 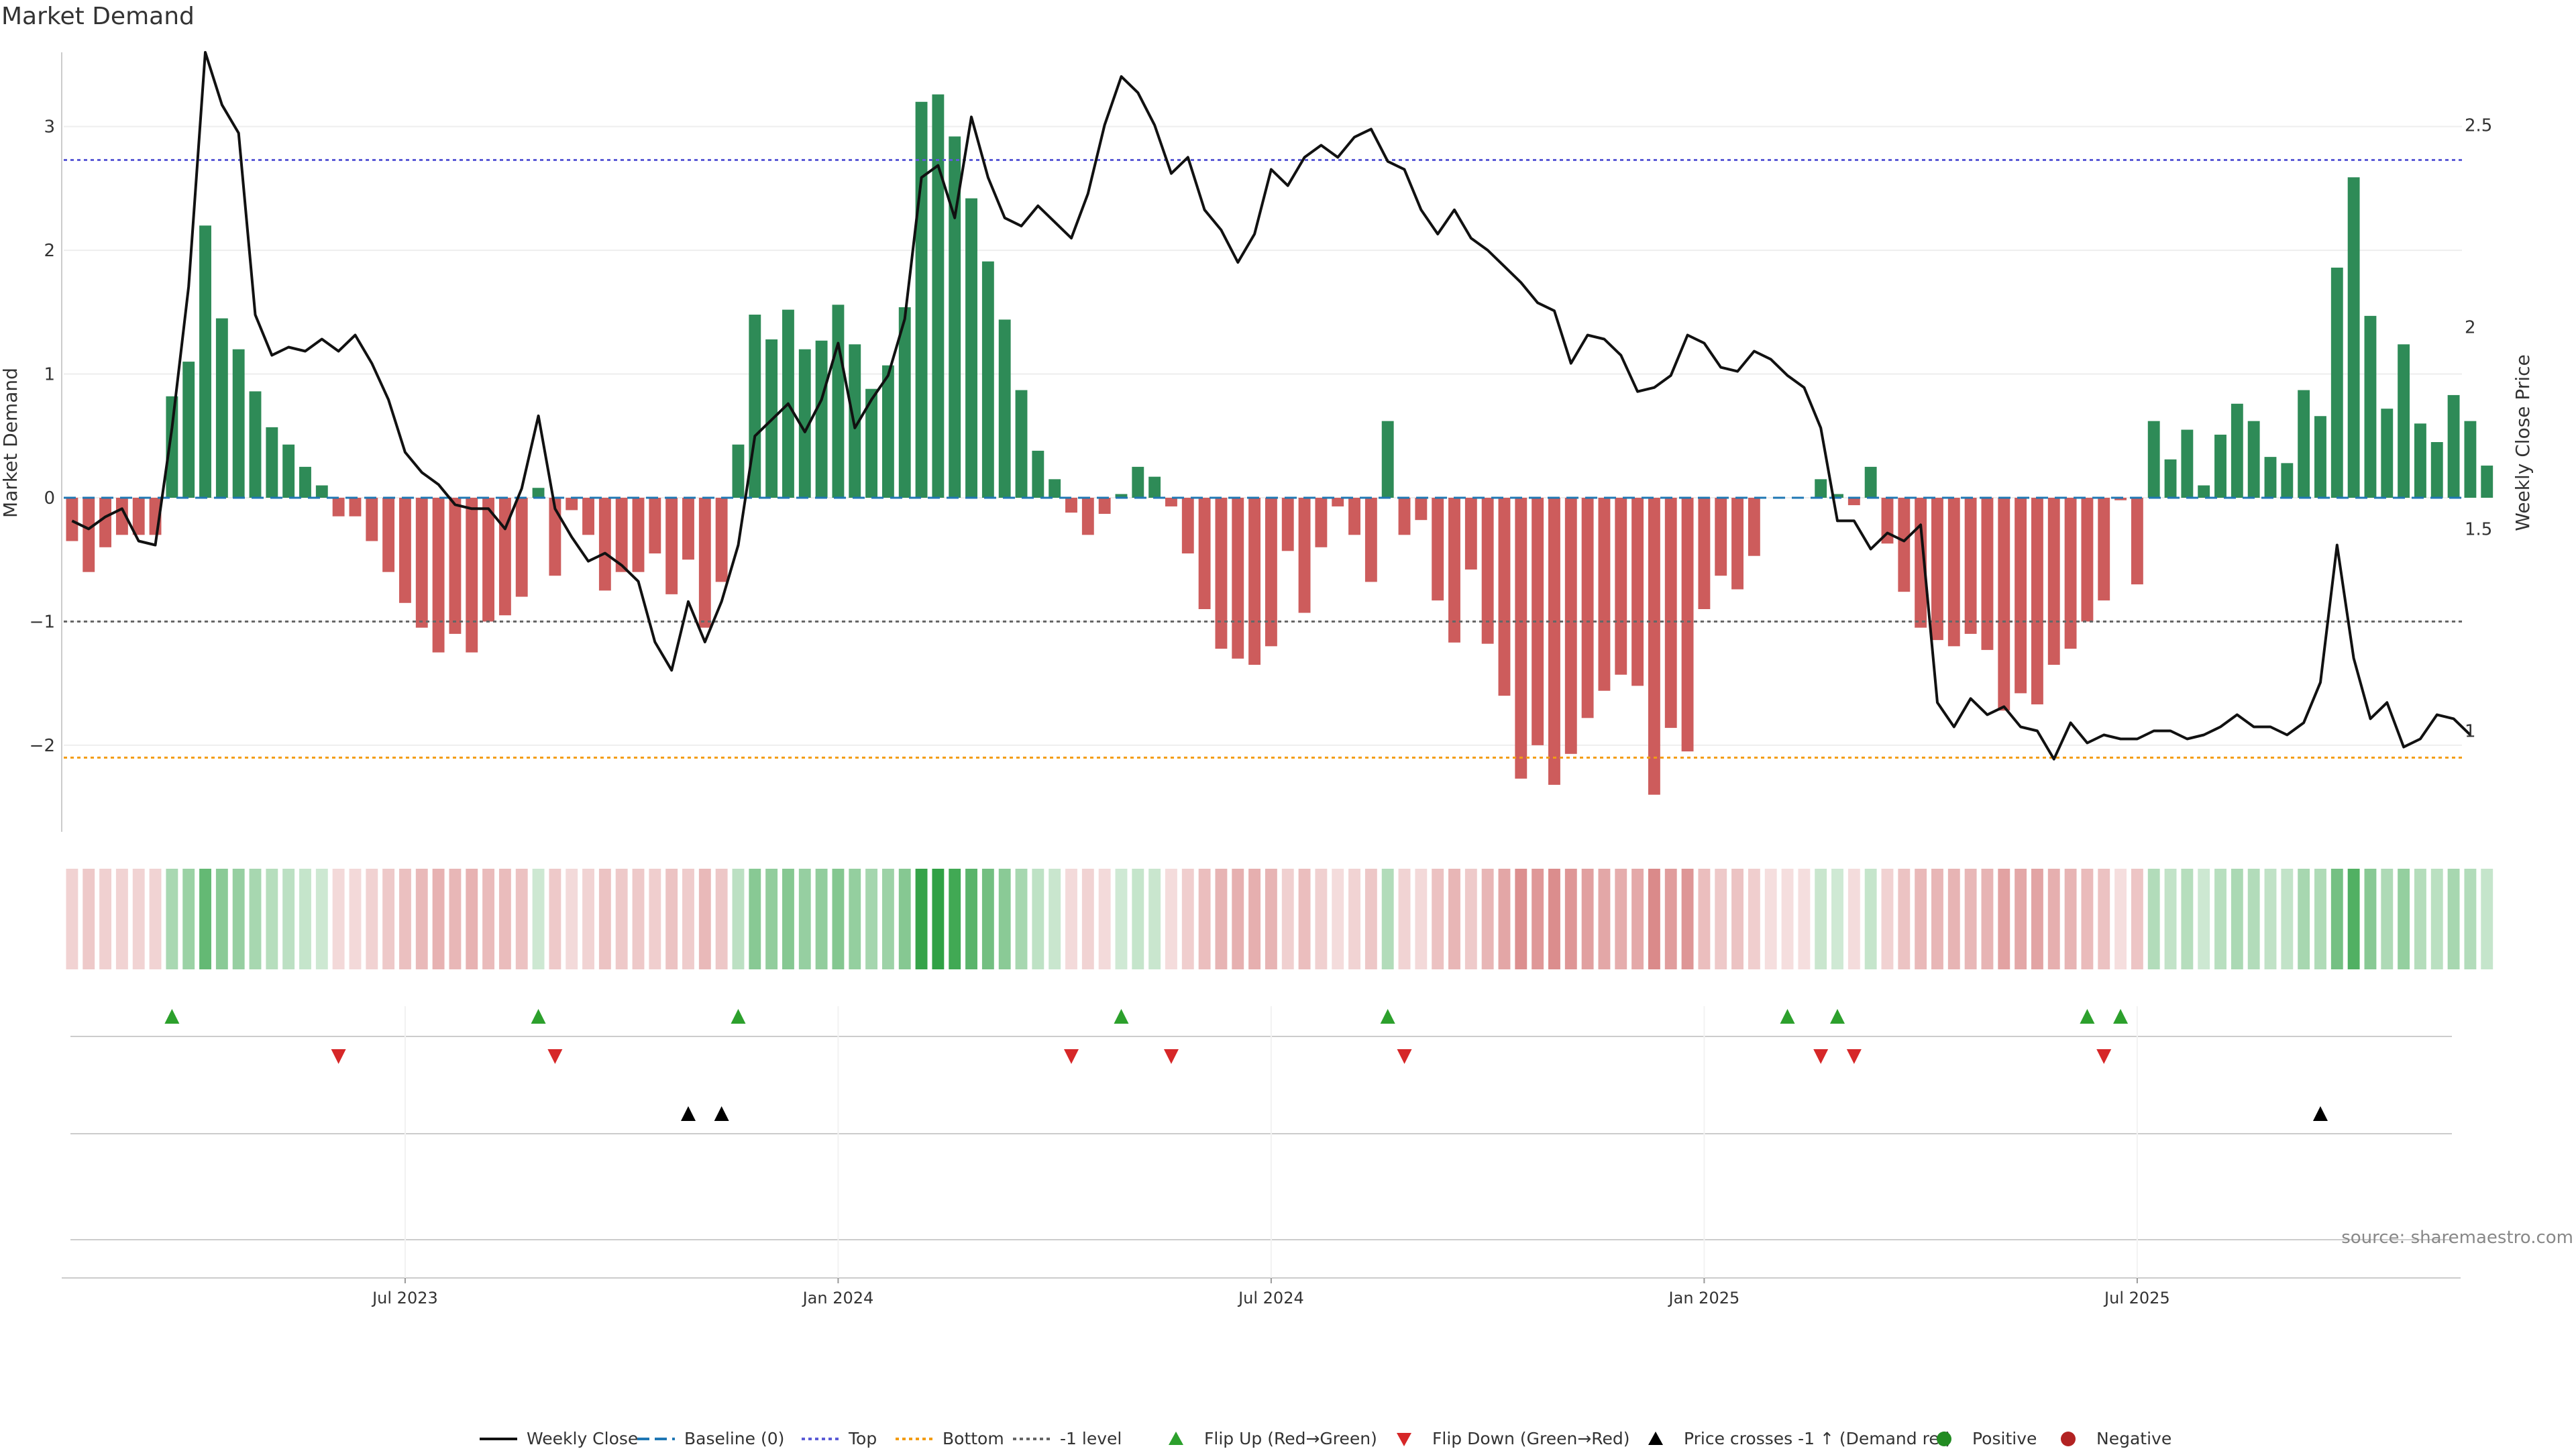 What do you see at coordinates (49, 498) in the screenshot?
I see `y-tick-label: 0` at bounding box center [49, 498].